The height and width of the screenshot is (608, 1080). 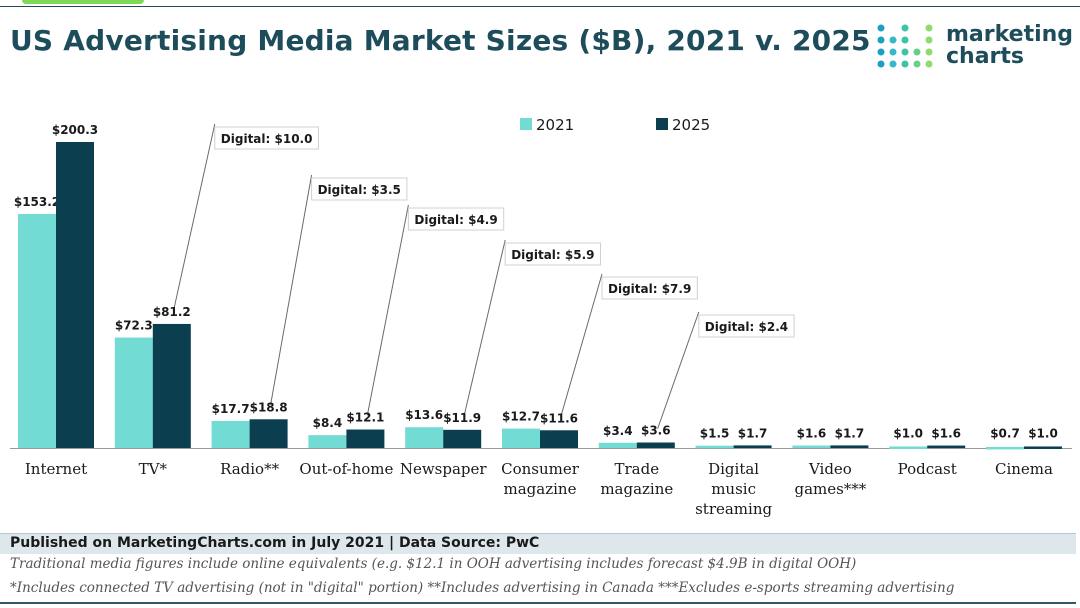 I want to click on category-label: music, so click(x=733, y=489).